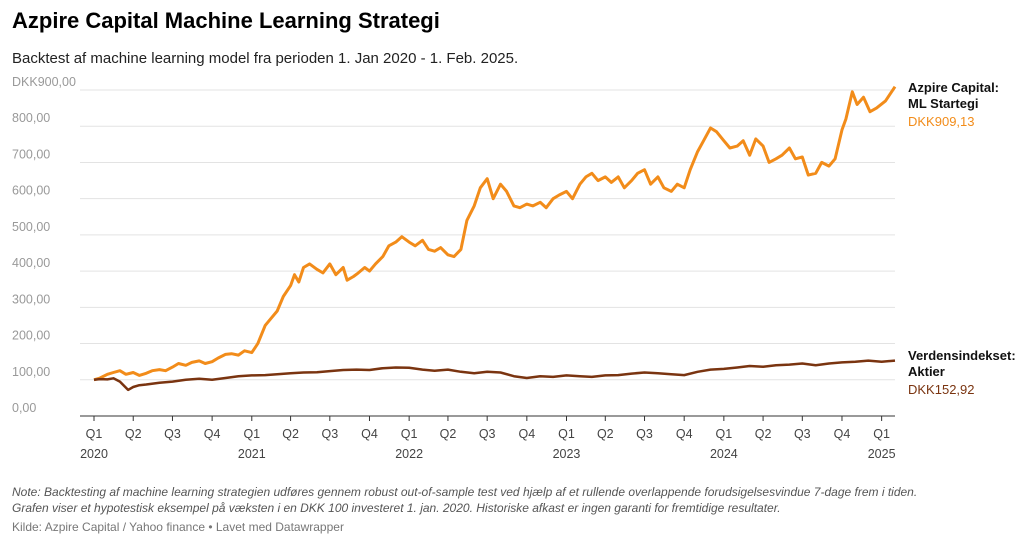  Describe the element at coordinates (252, 454) in the screenshot. I see `x-year-label: 2021` at that location.